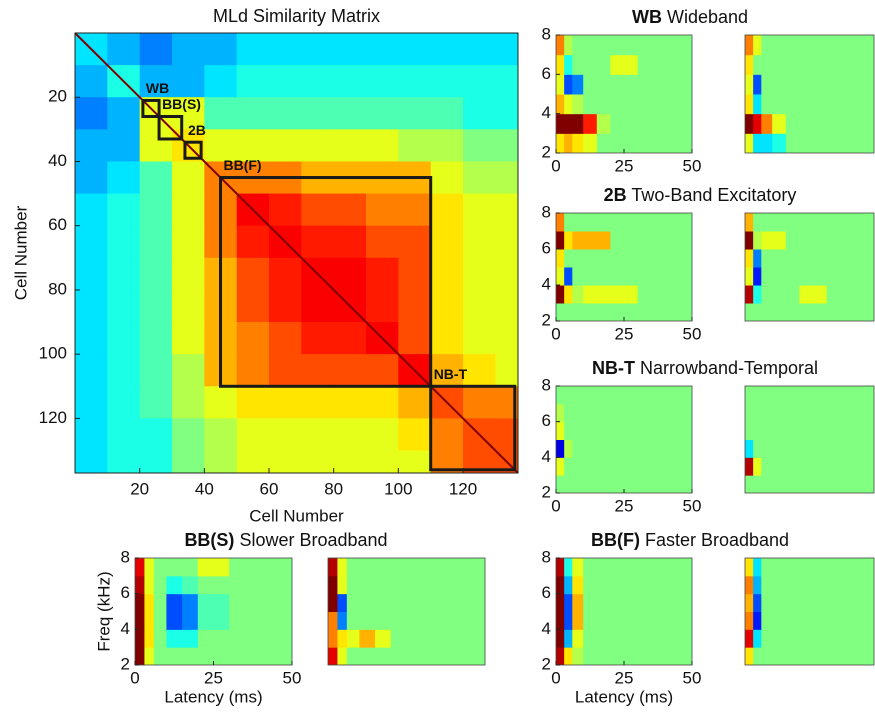  I want to click on strf-cells, so click(809, 94).